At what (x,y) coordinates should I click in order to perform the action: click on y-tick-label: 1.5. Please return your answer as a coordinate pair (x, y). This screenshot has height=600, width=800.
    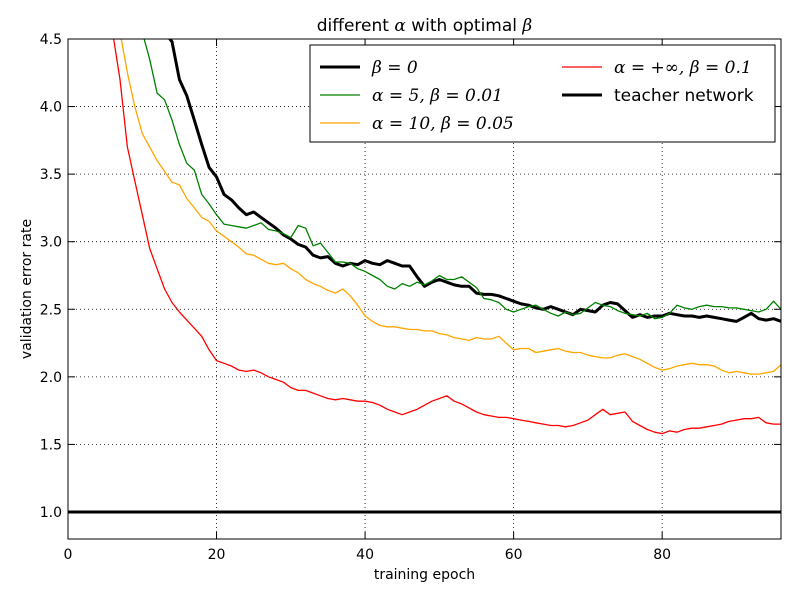
    Looking at the image, I should click on (51, 445).